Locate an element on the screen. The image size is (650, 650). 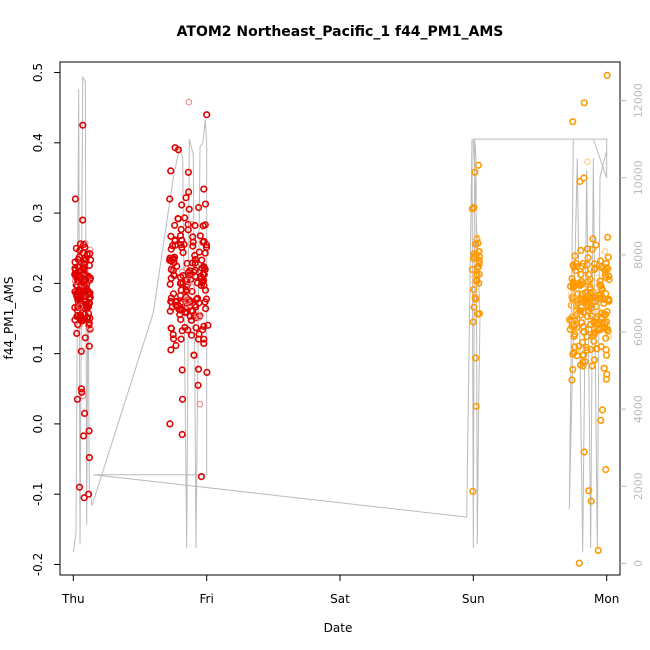
y2-tick-label: 6000 is located at coordinates (638, 332).